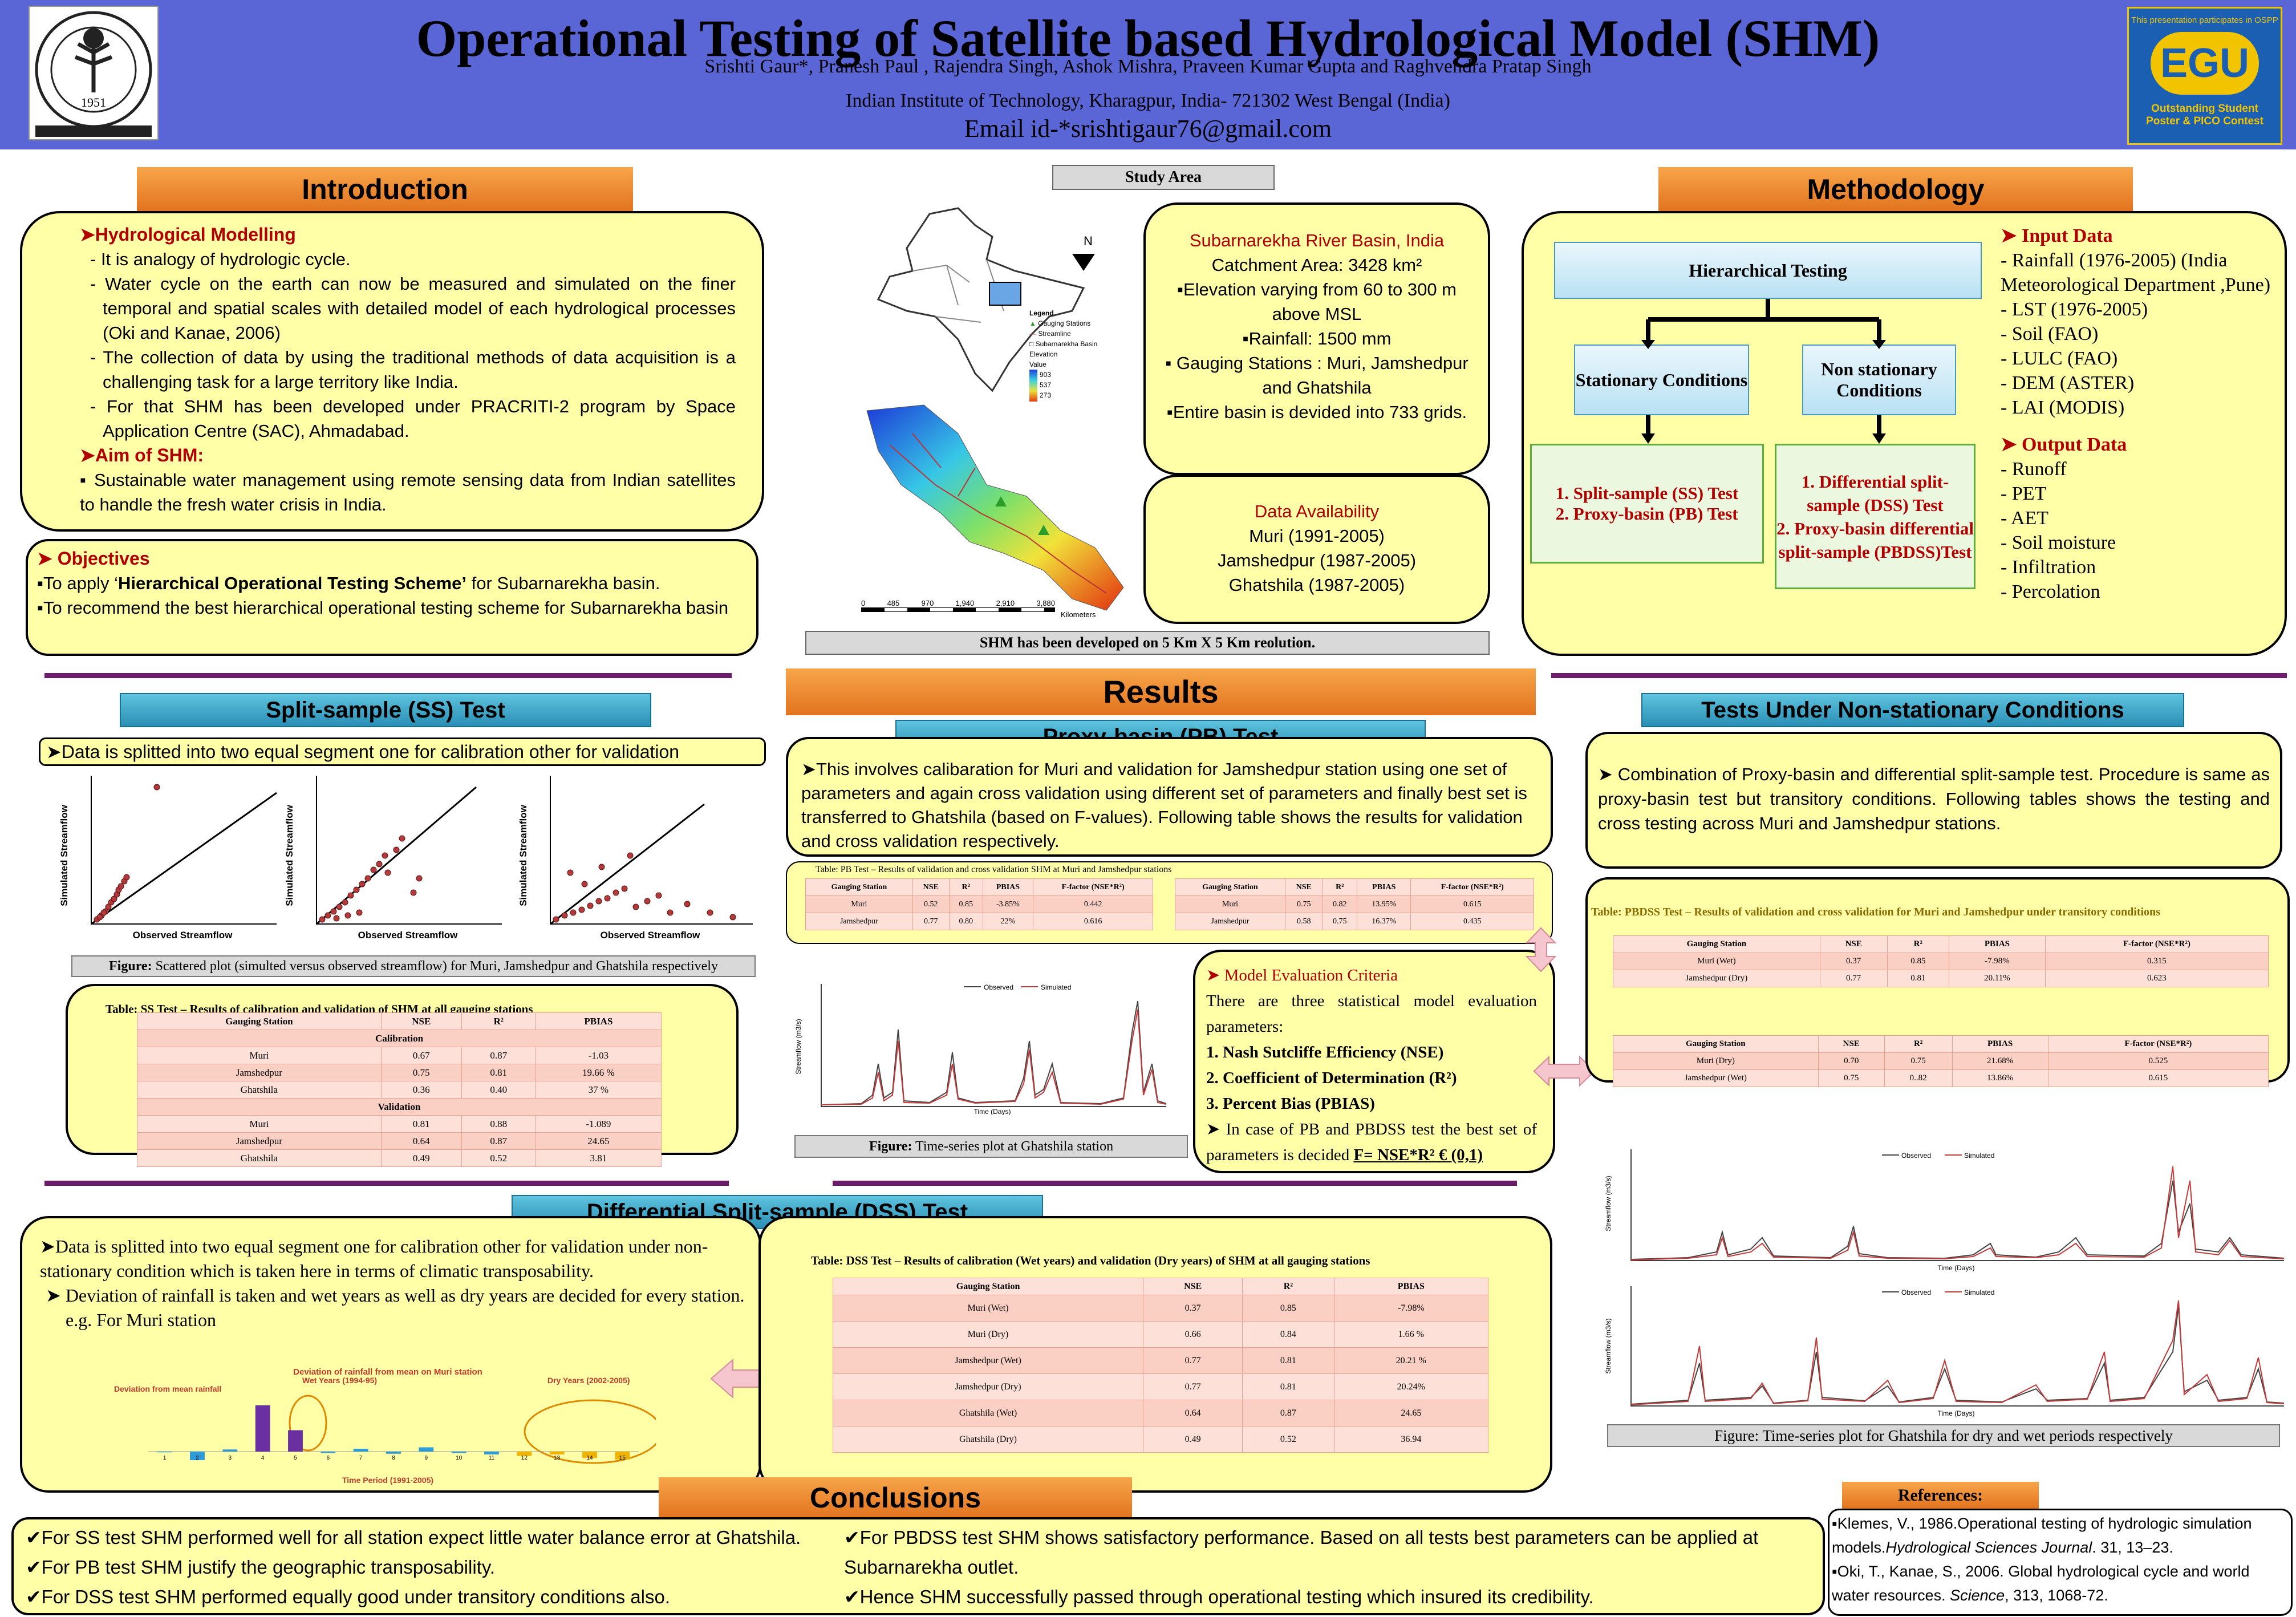 The height and width of the screenshot is (1617, 2296). What do you see at coordinates (1989, 1548) in the screenshot?
I see `reference-1-journal: Hydrological Sciences Journal` at bounding box center [1989, 1548].